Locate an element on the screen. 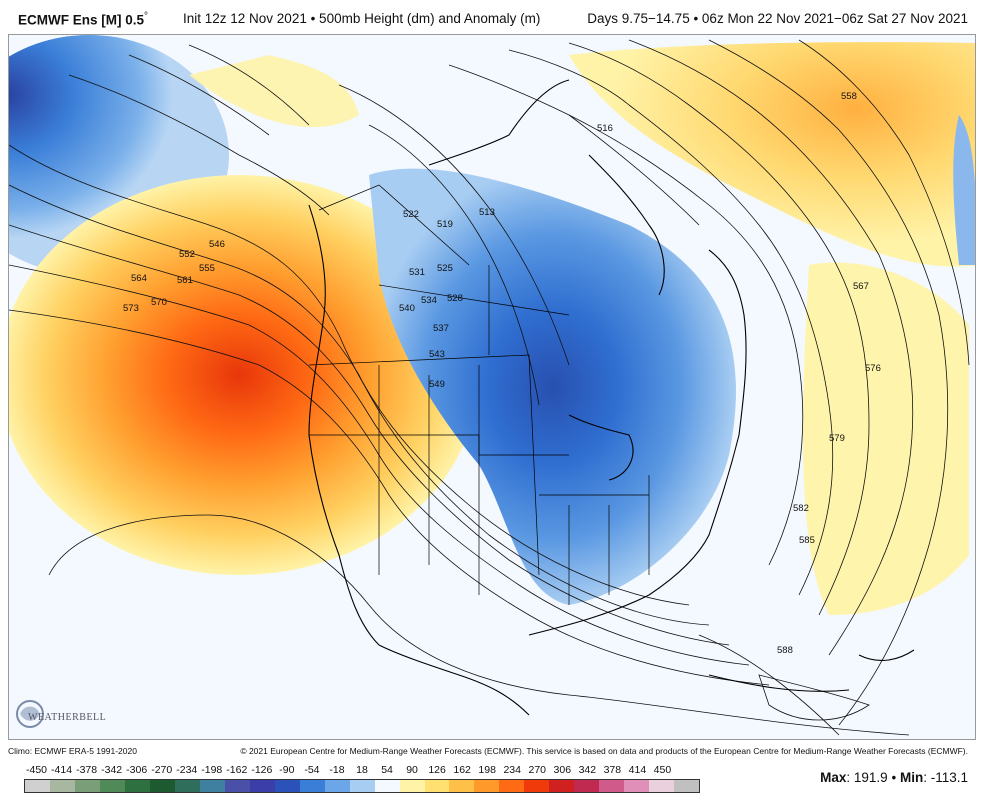  logo-text: WEATHERBELL is located at coordinates (67, 717).